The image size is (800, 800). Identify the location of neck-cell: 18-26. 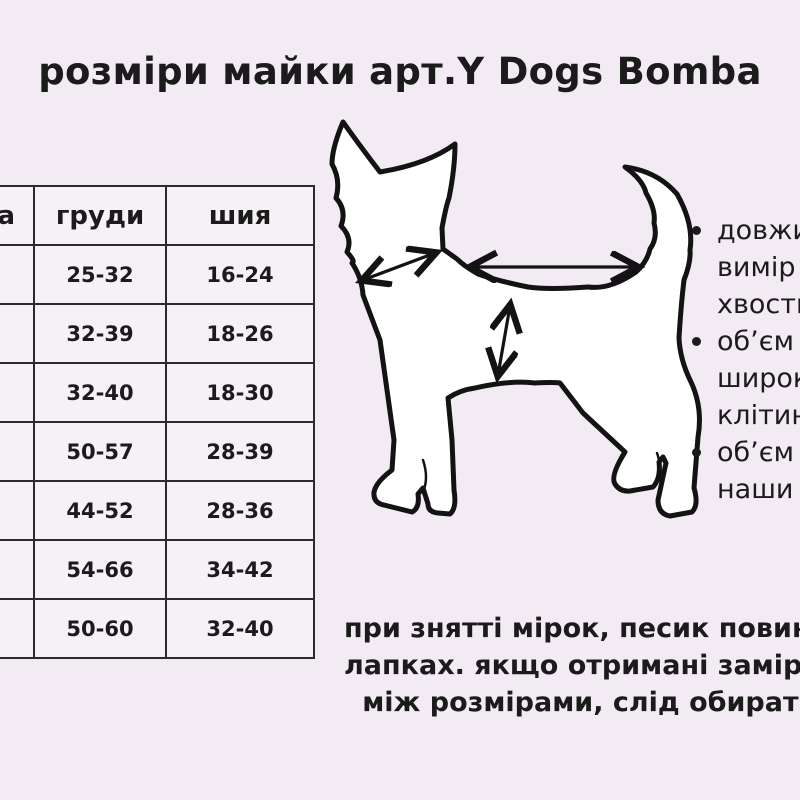
(240, 333).